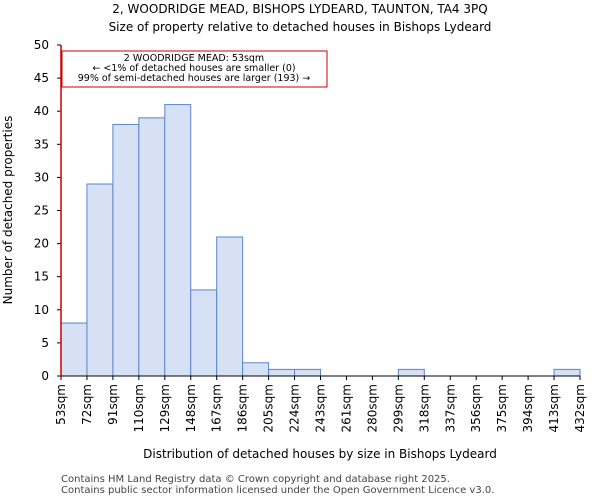 This screenshot has height=500, width=600. Describe the element at coordinates (100, 280) in the screenshot. I see `bar-72sqm` at that location.